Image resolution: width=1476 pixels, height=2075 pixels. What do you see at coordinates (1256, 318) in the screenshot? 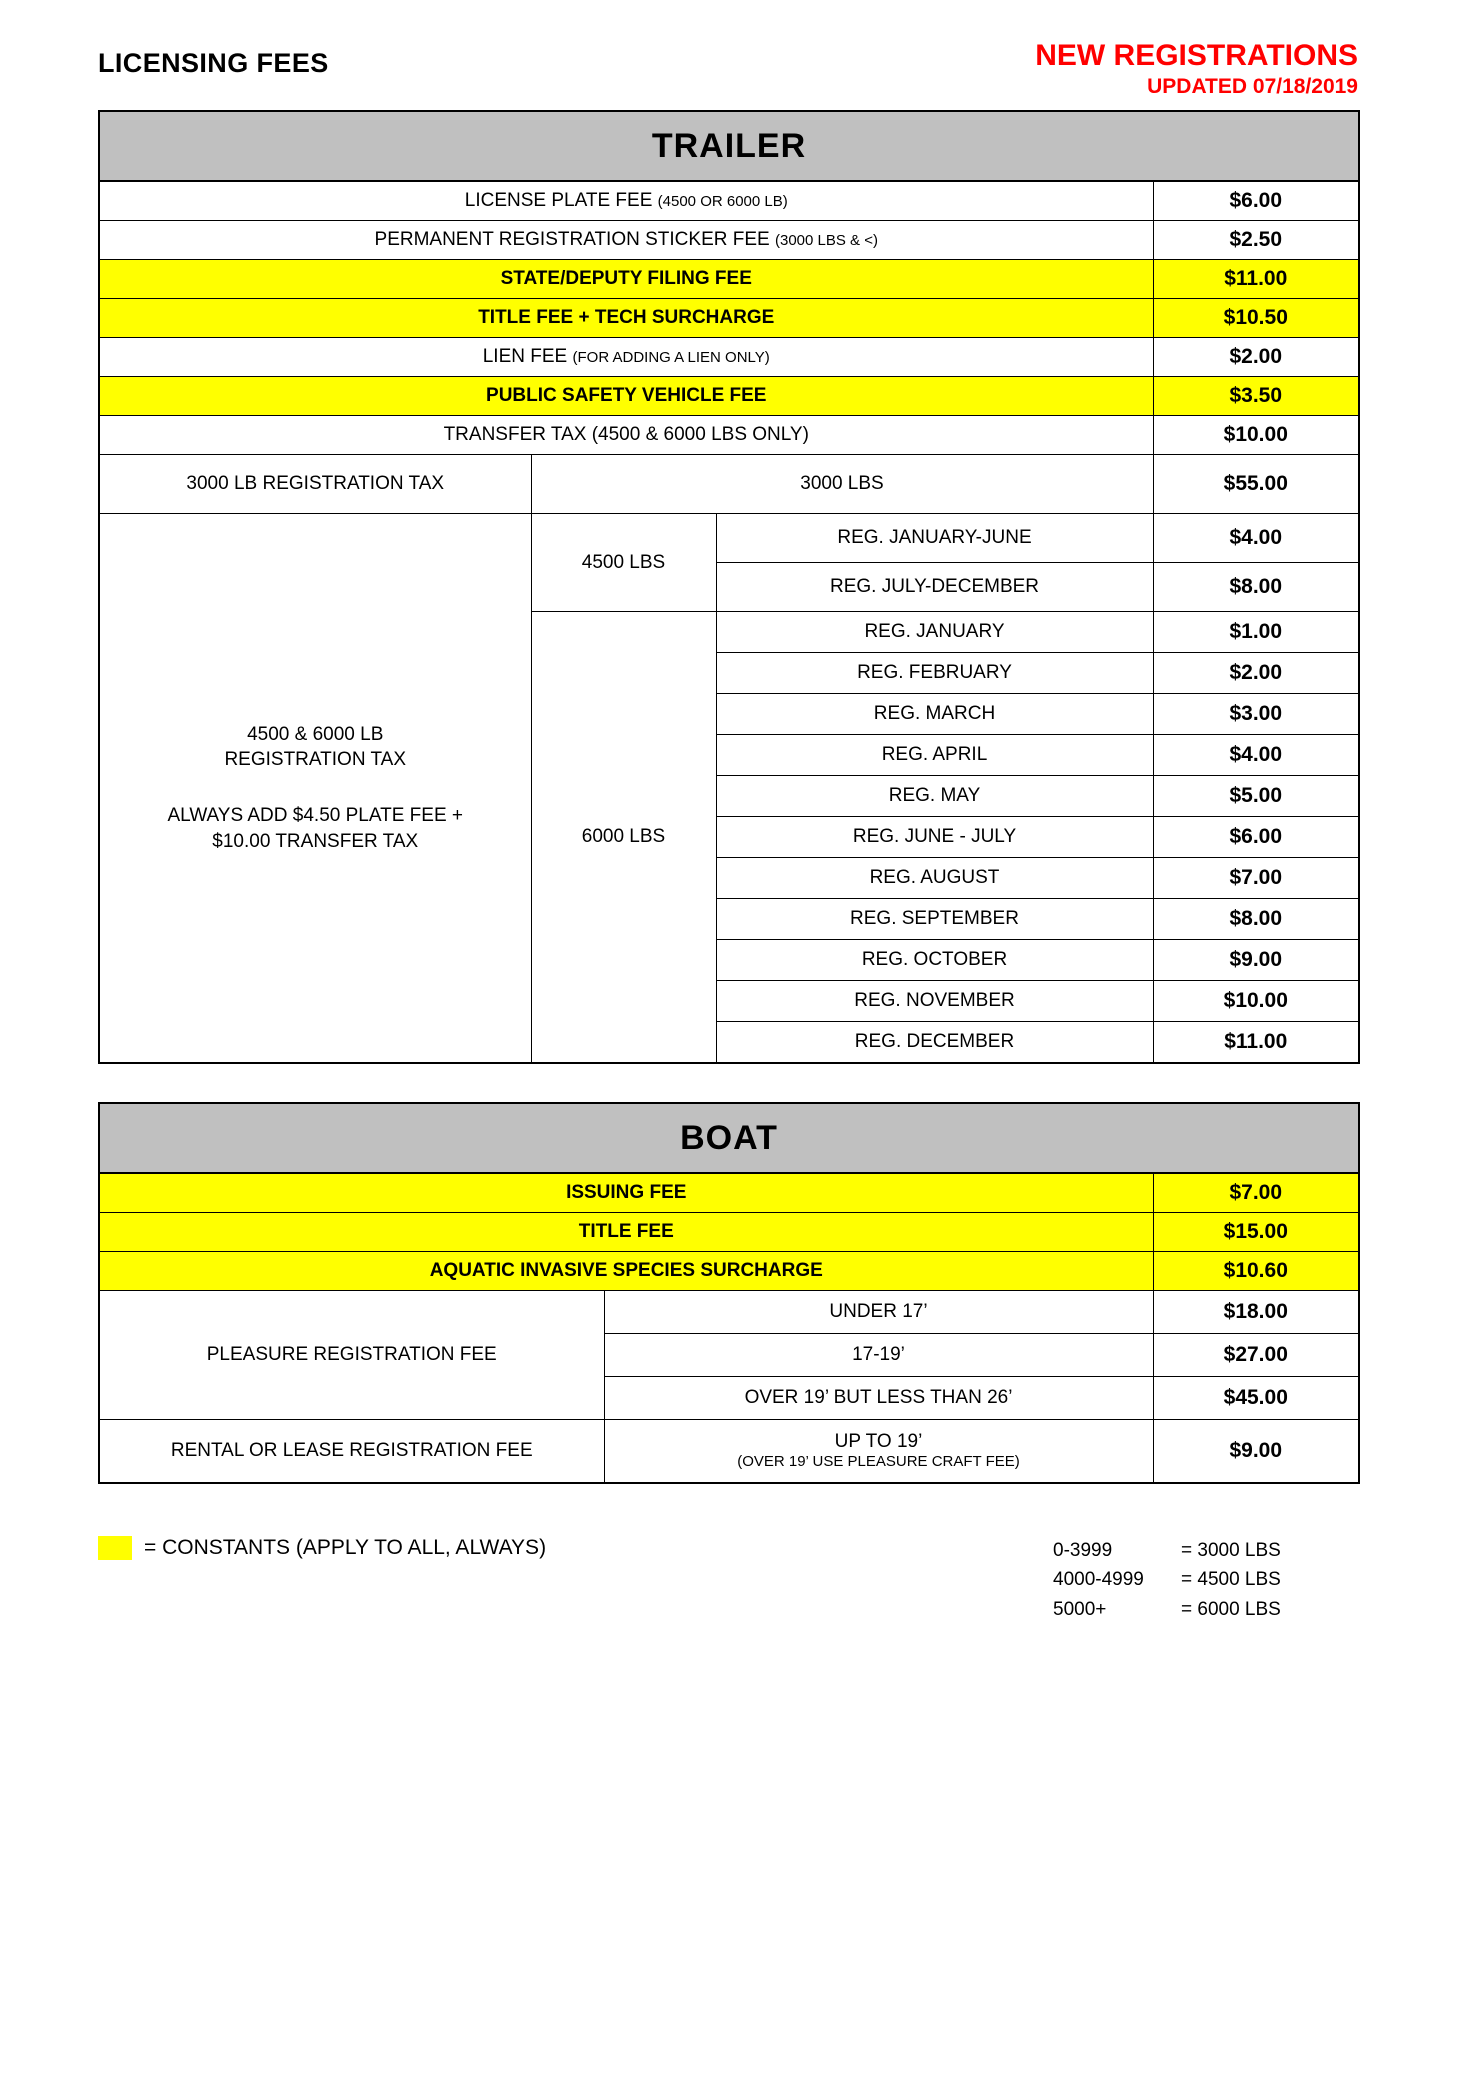
I see `fee-price: $10.50` at bounding box center [1256, 318].